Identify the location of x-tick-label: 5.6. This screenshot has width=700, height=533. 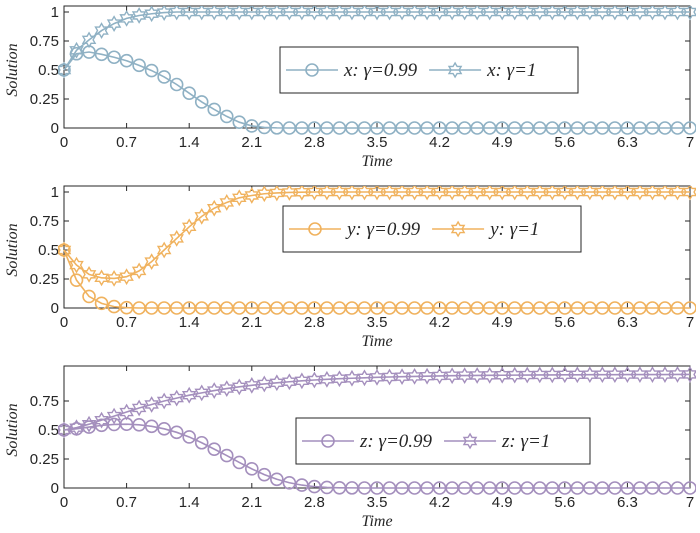
(564, 322).